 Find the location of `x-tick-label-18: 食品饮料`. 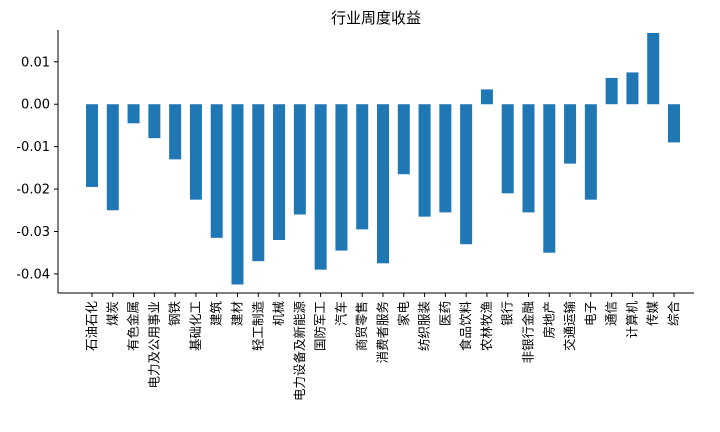

x-tick-label-18: 食品饮料 is located at coordinates (465, 326).